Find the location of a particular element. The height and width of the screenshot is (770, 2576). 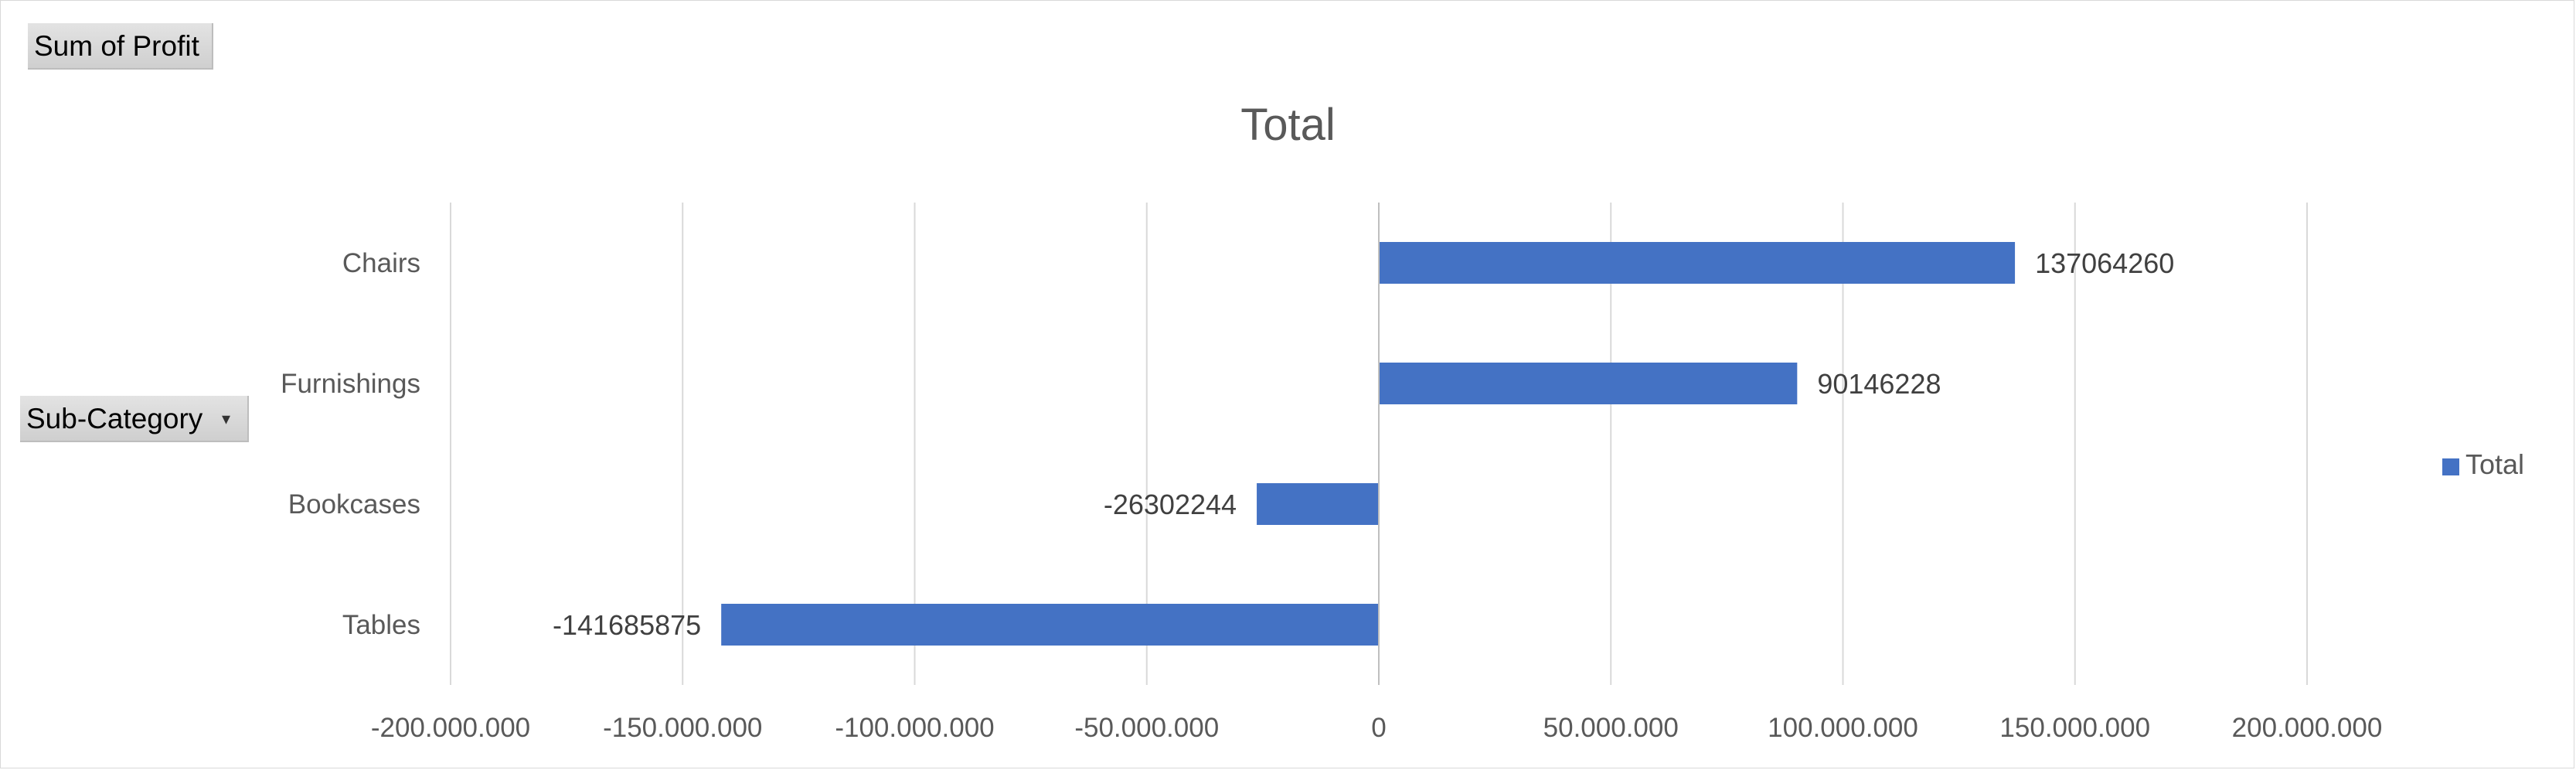

sum-of-profit-field-button: Sum of Profit is located at coordinates (120, 46).